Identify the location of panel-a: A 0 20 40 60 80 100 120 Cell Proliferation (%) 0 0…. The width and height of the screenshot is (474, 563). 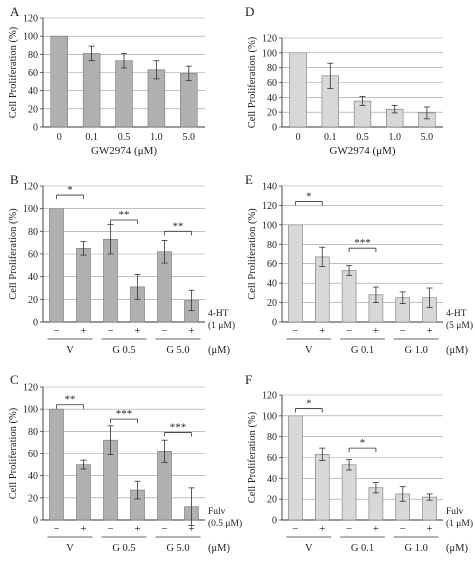
(106, 80).